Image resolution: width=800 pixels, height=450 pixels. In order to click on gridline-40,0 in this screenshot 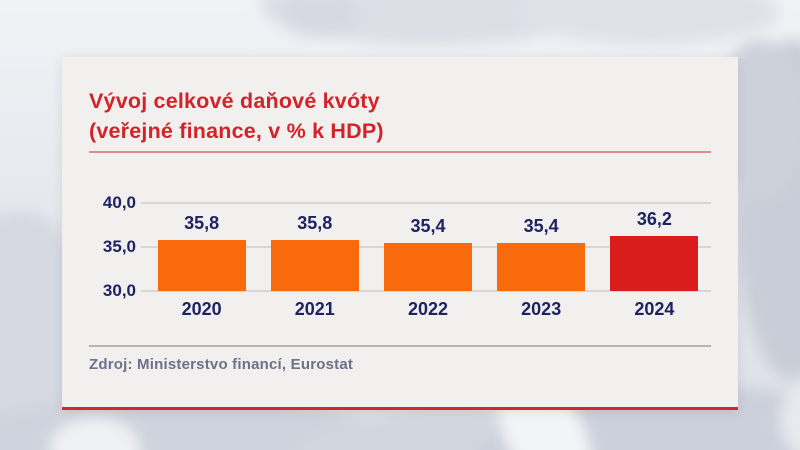, I will do `click(426, 203)`.